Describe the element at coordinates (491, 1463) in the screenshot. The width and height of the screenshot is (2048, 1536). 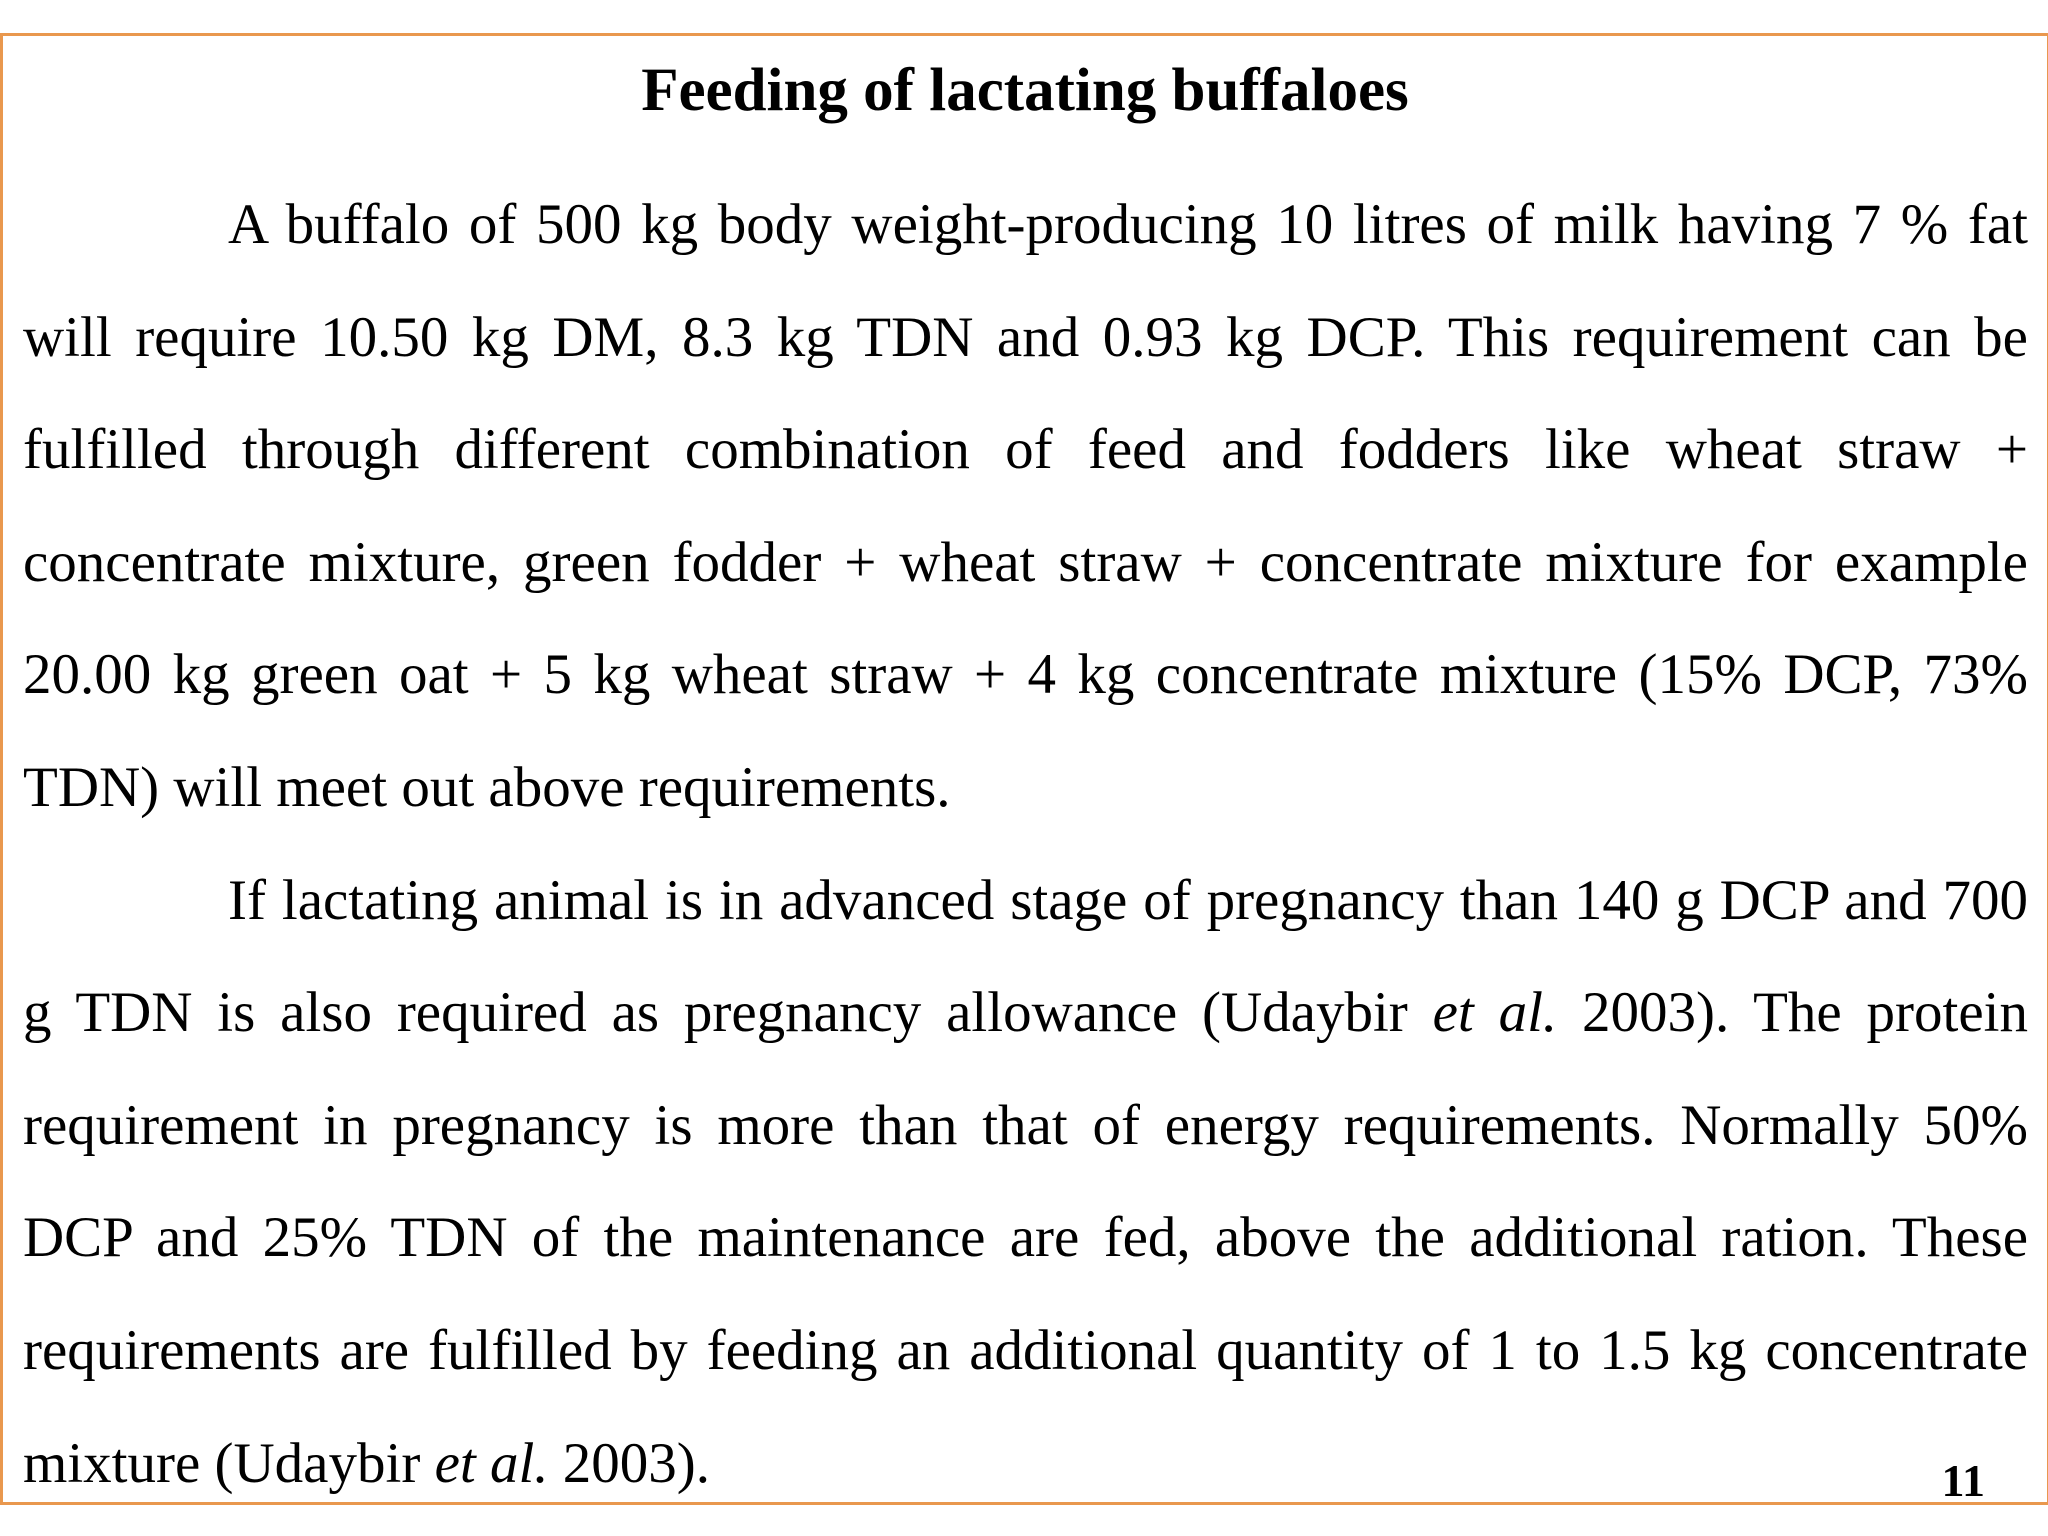
I see `citation-et-al-2: et al.` at that location.